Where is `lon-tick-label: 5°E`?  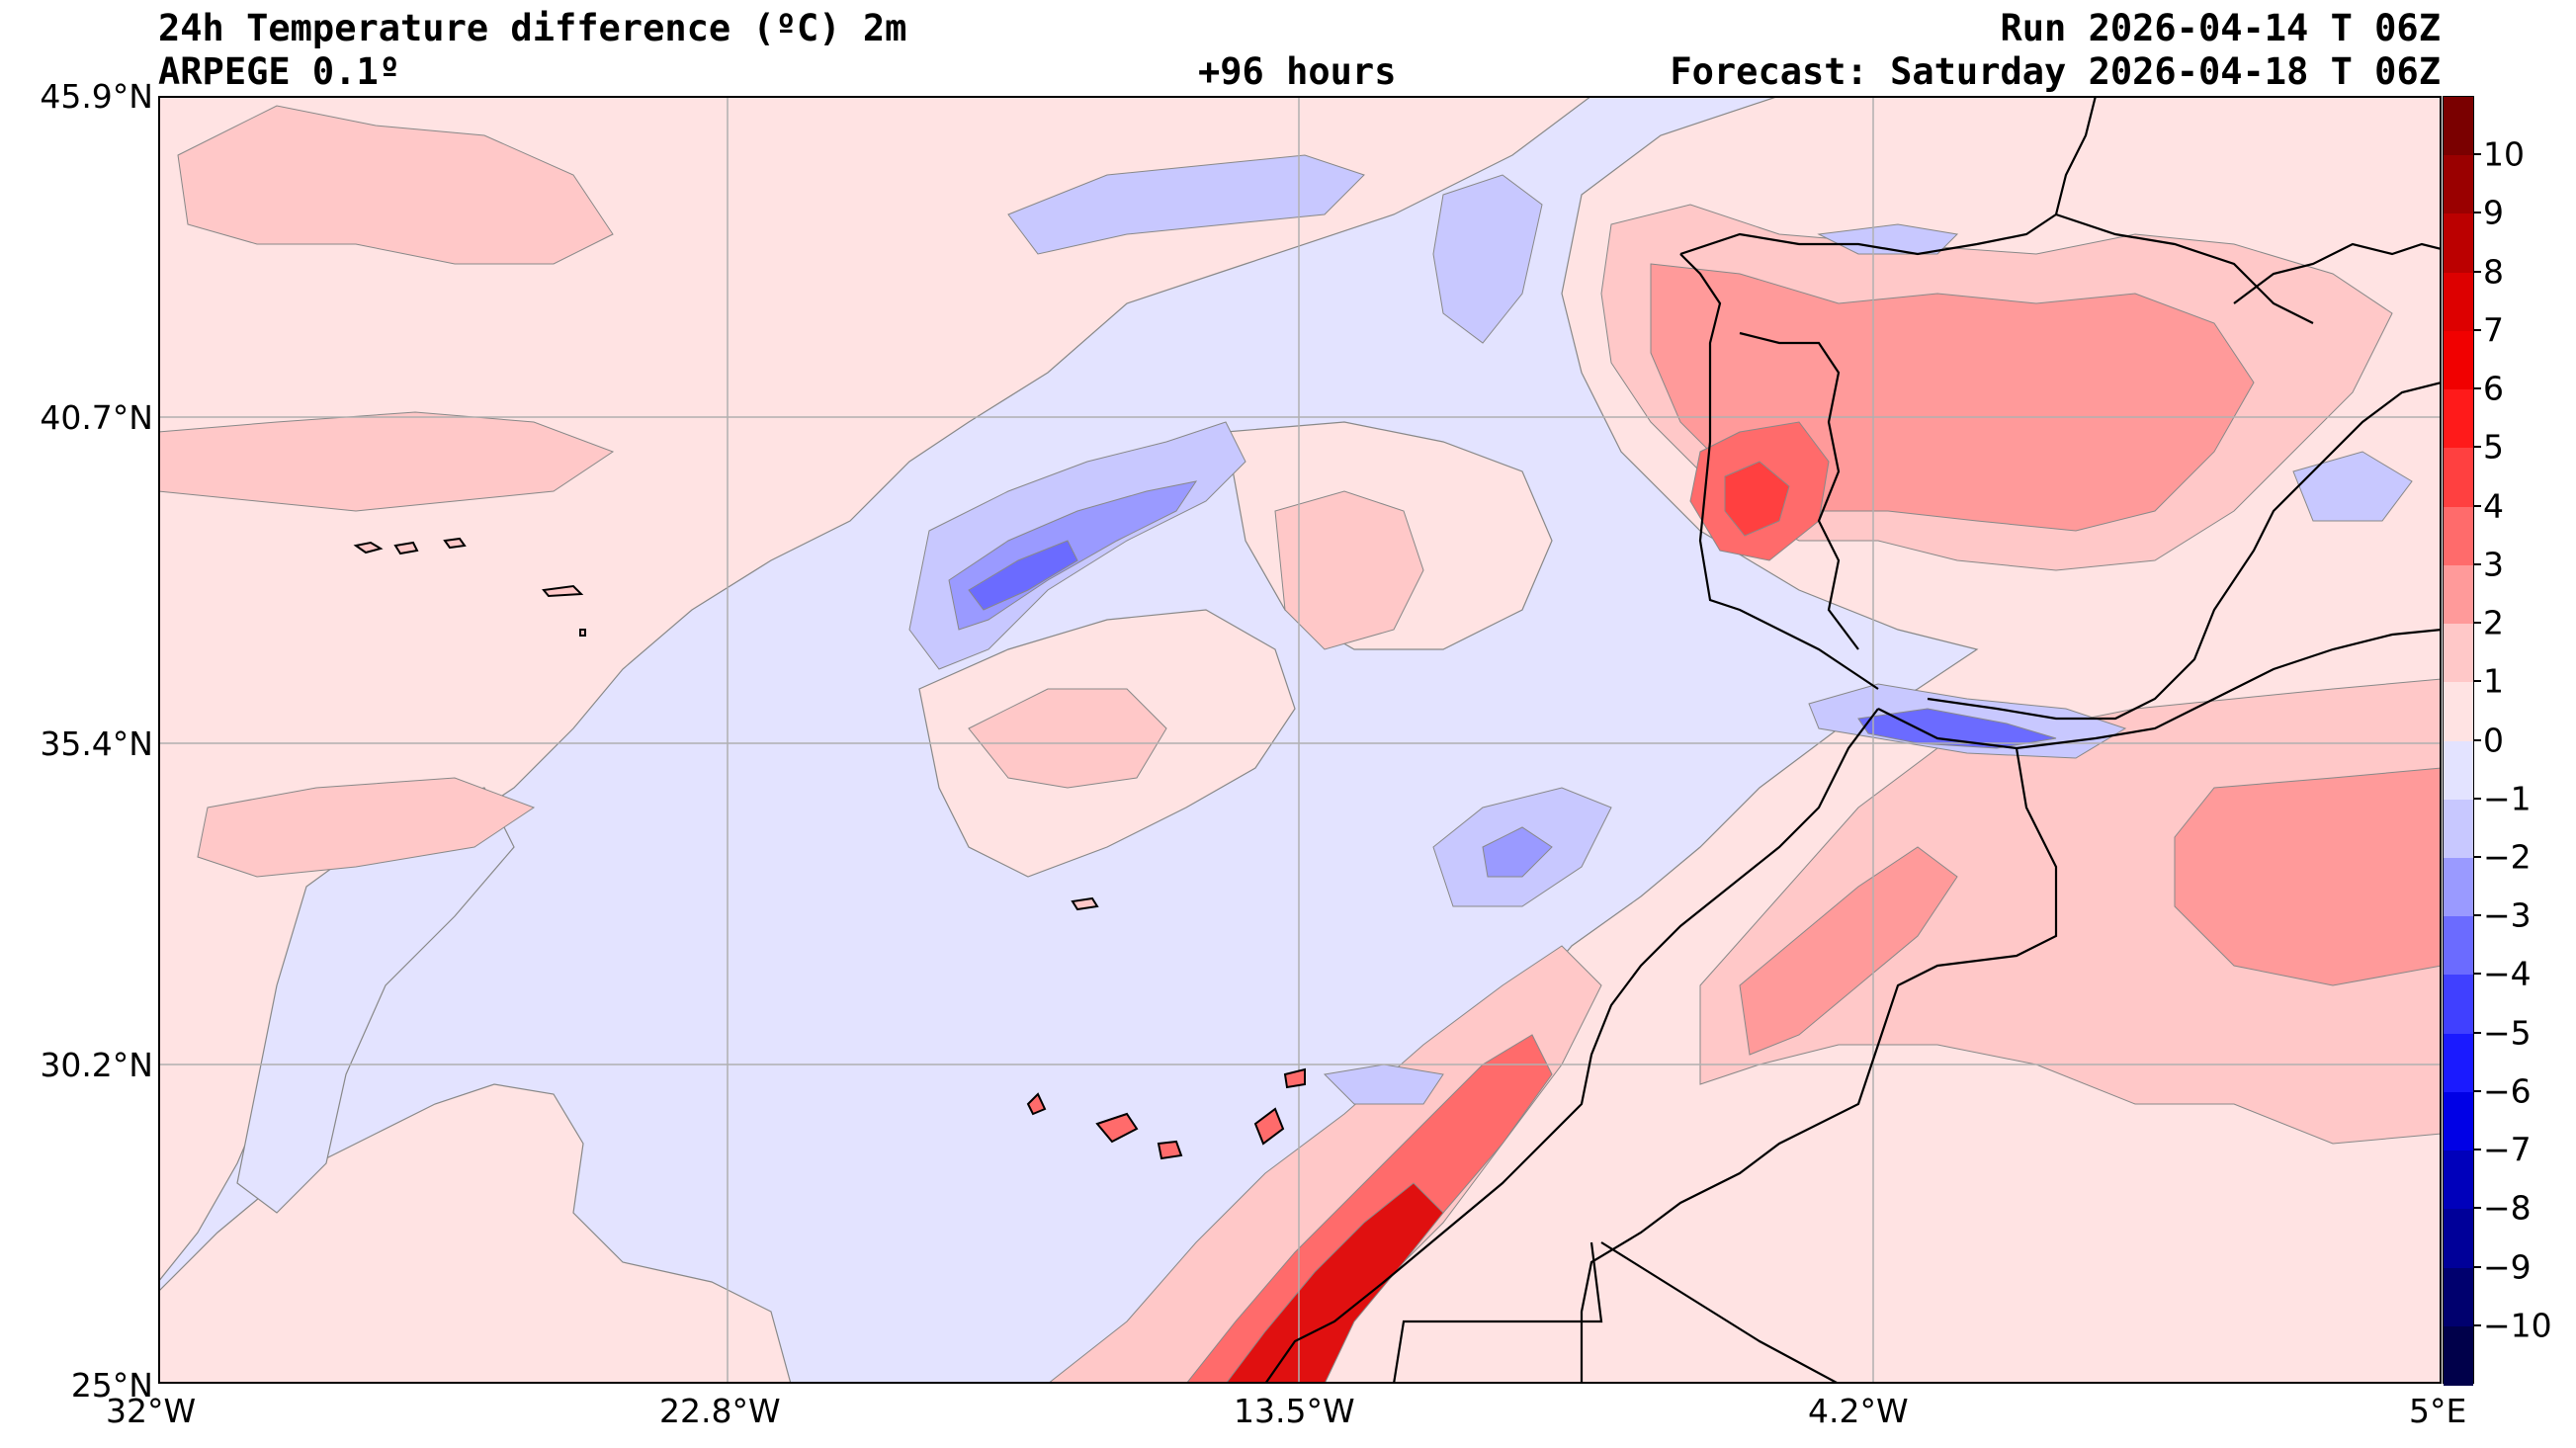 lon-tick-label: 5°E is located at coordinates (2438, 1411).